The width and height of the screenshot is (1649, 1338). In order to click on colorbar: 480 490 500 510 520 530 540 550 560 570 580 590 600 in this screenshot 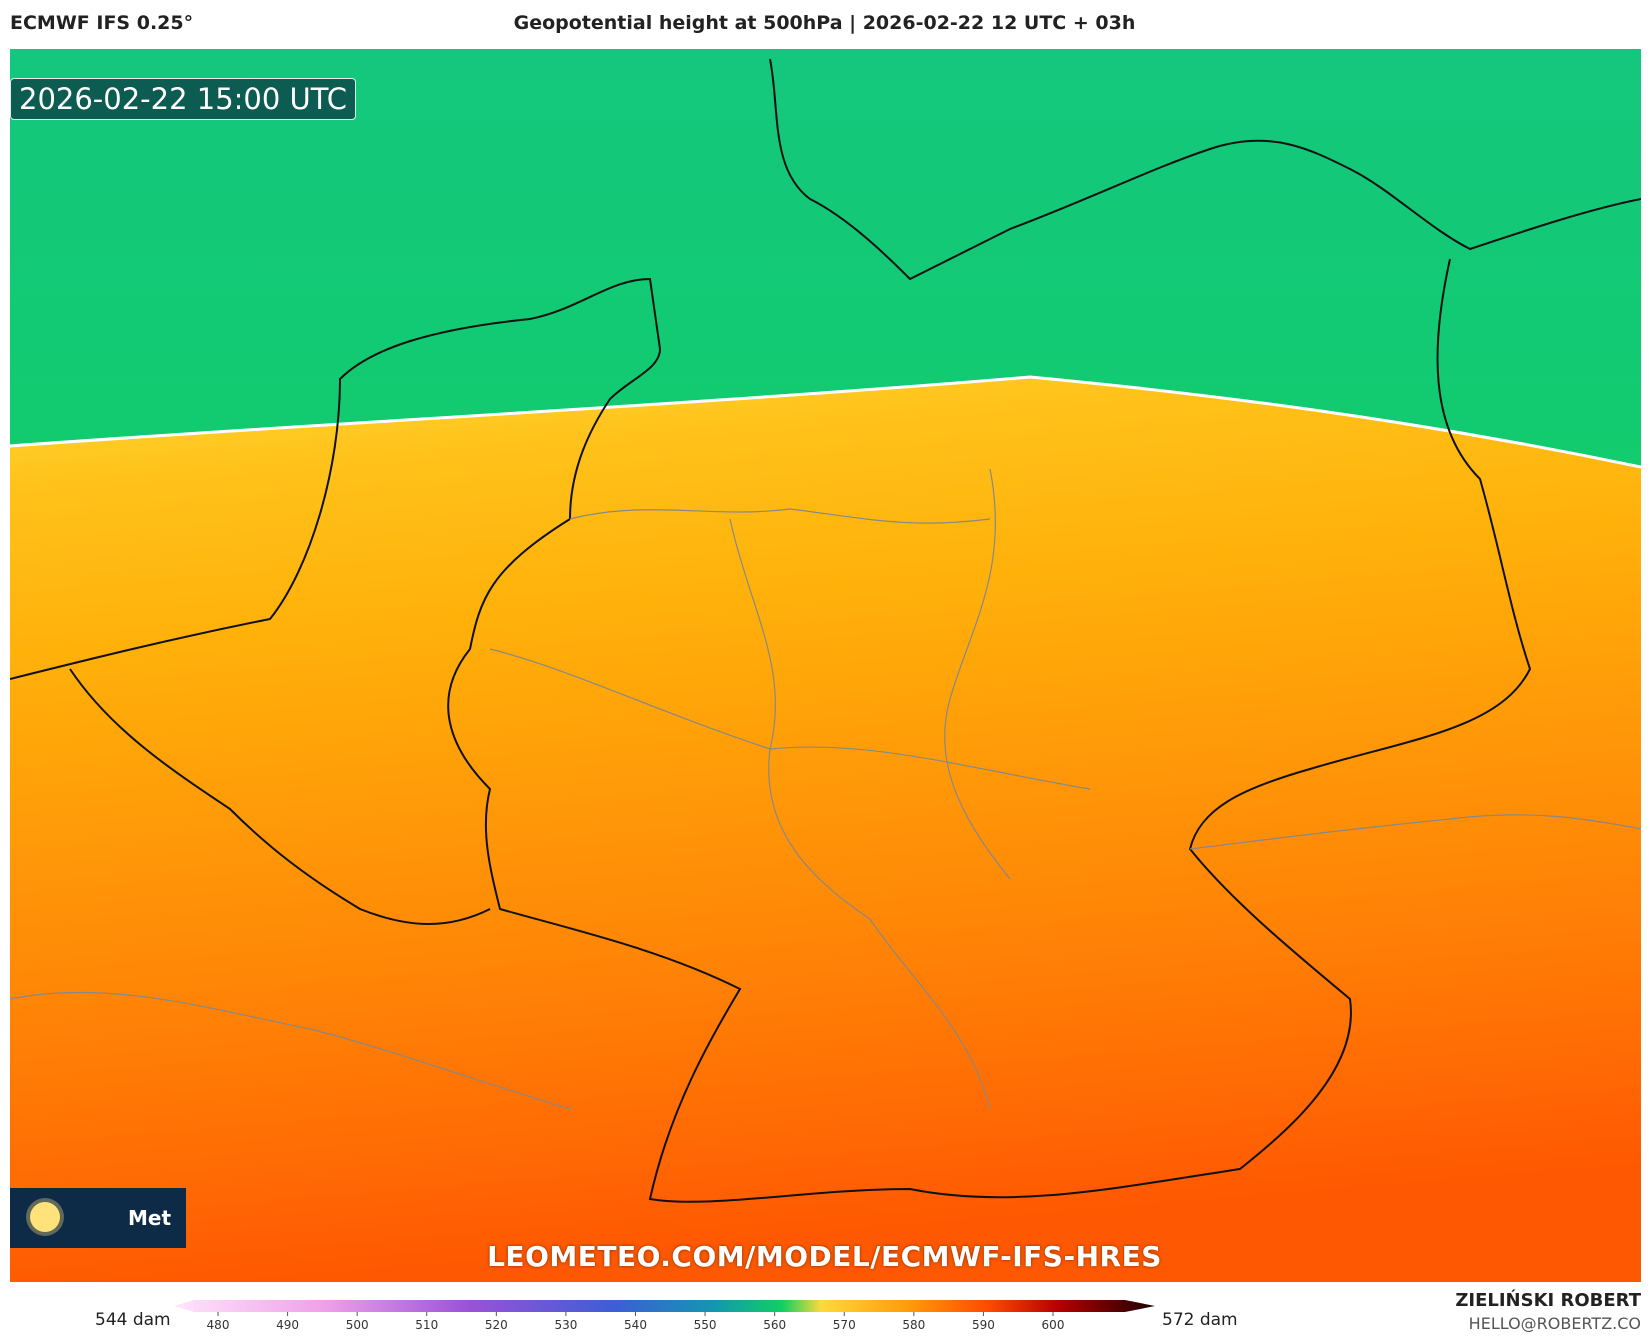, I will do `click(664, 1316)`.